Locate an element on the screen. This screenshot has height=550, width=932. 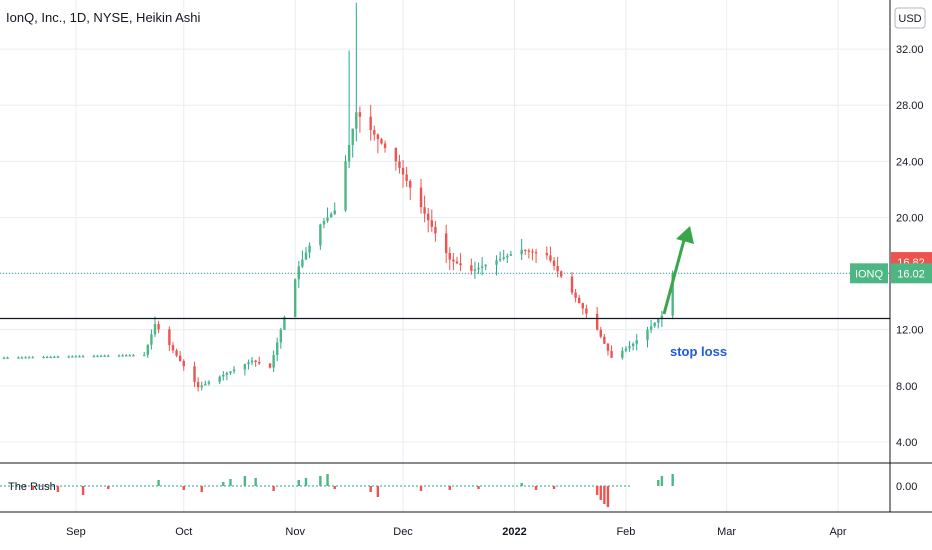
stop-loss-label: stop loss is located at coordinates (698, 351).